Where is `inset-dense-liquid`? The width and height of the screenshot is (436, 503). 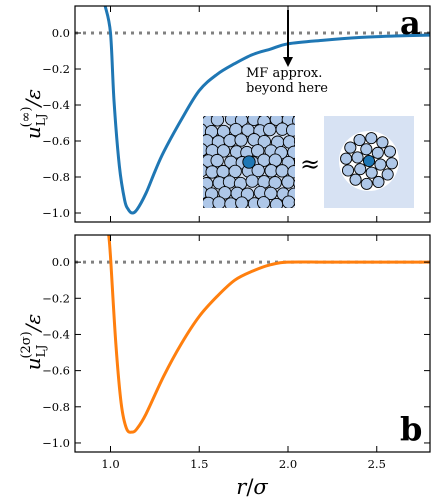
inset-dense-liquid is located at coordinates (250, 155).